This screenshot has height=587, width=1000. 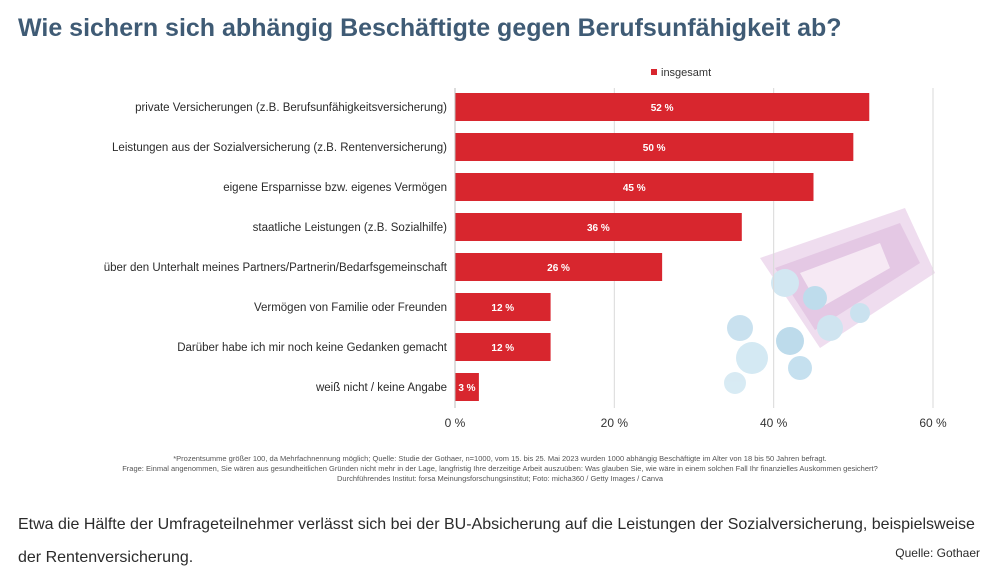 I want to click on bar-value-label: 50 %, so click(x=654, y=148).